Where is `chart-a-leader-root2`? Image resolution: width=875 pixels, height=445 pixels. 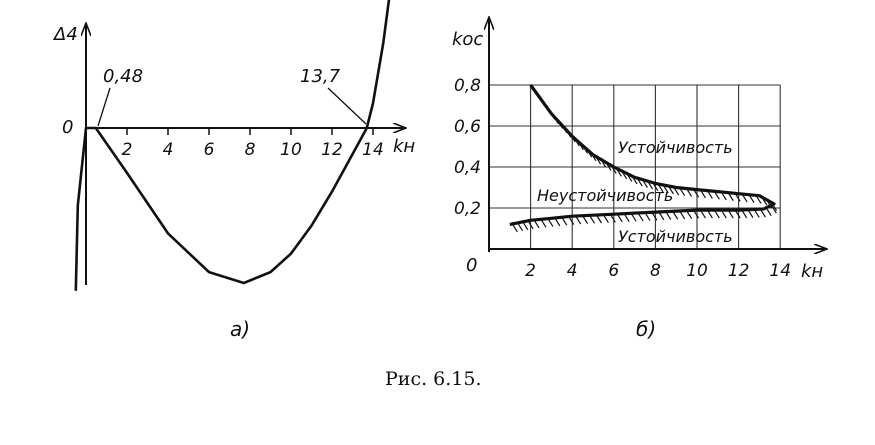 chart-a-leader-root2 is located at coordinates (347, 106).